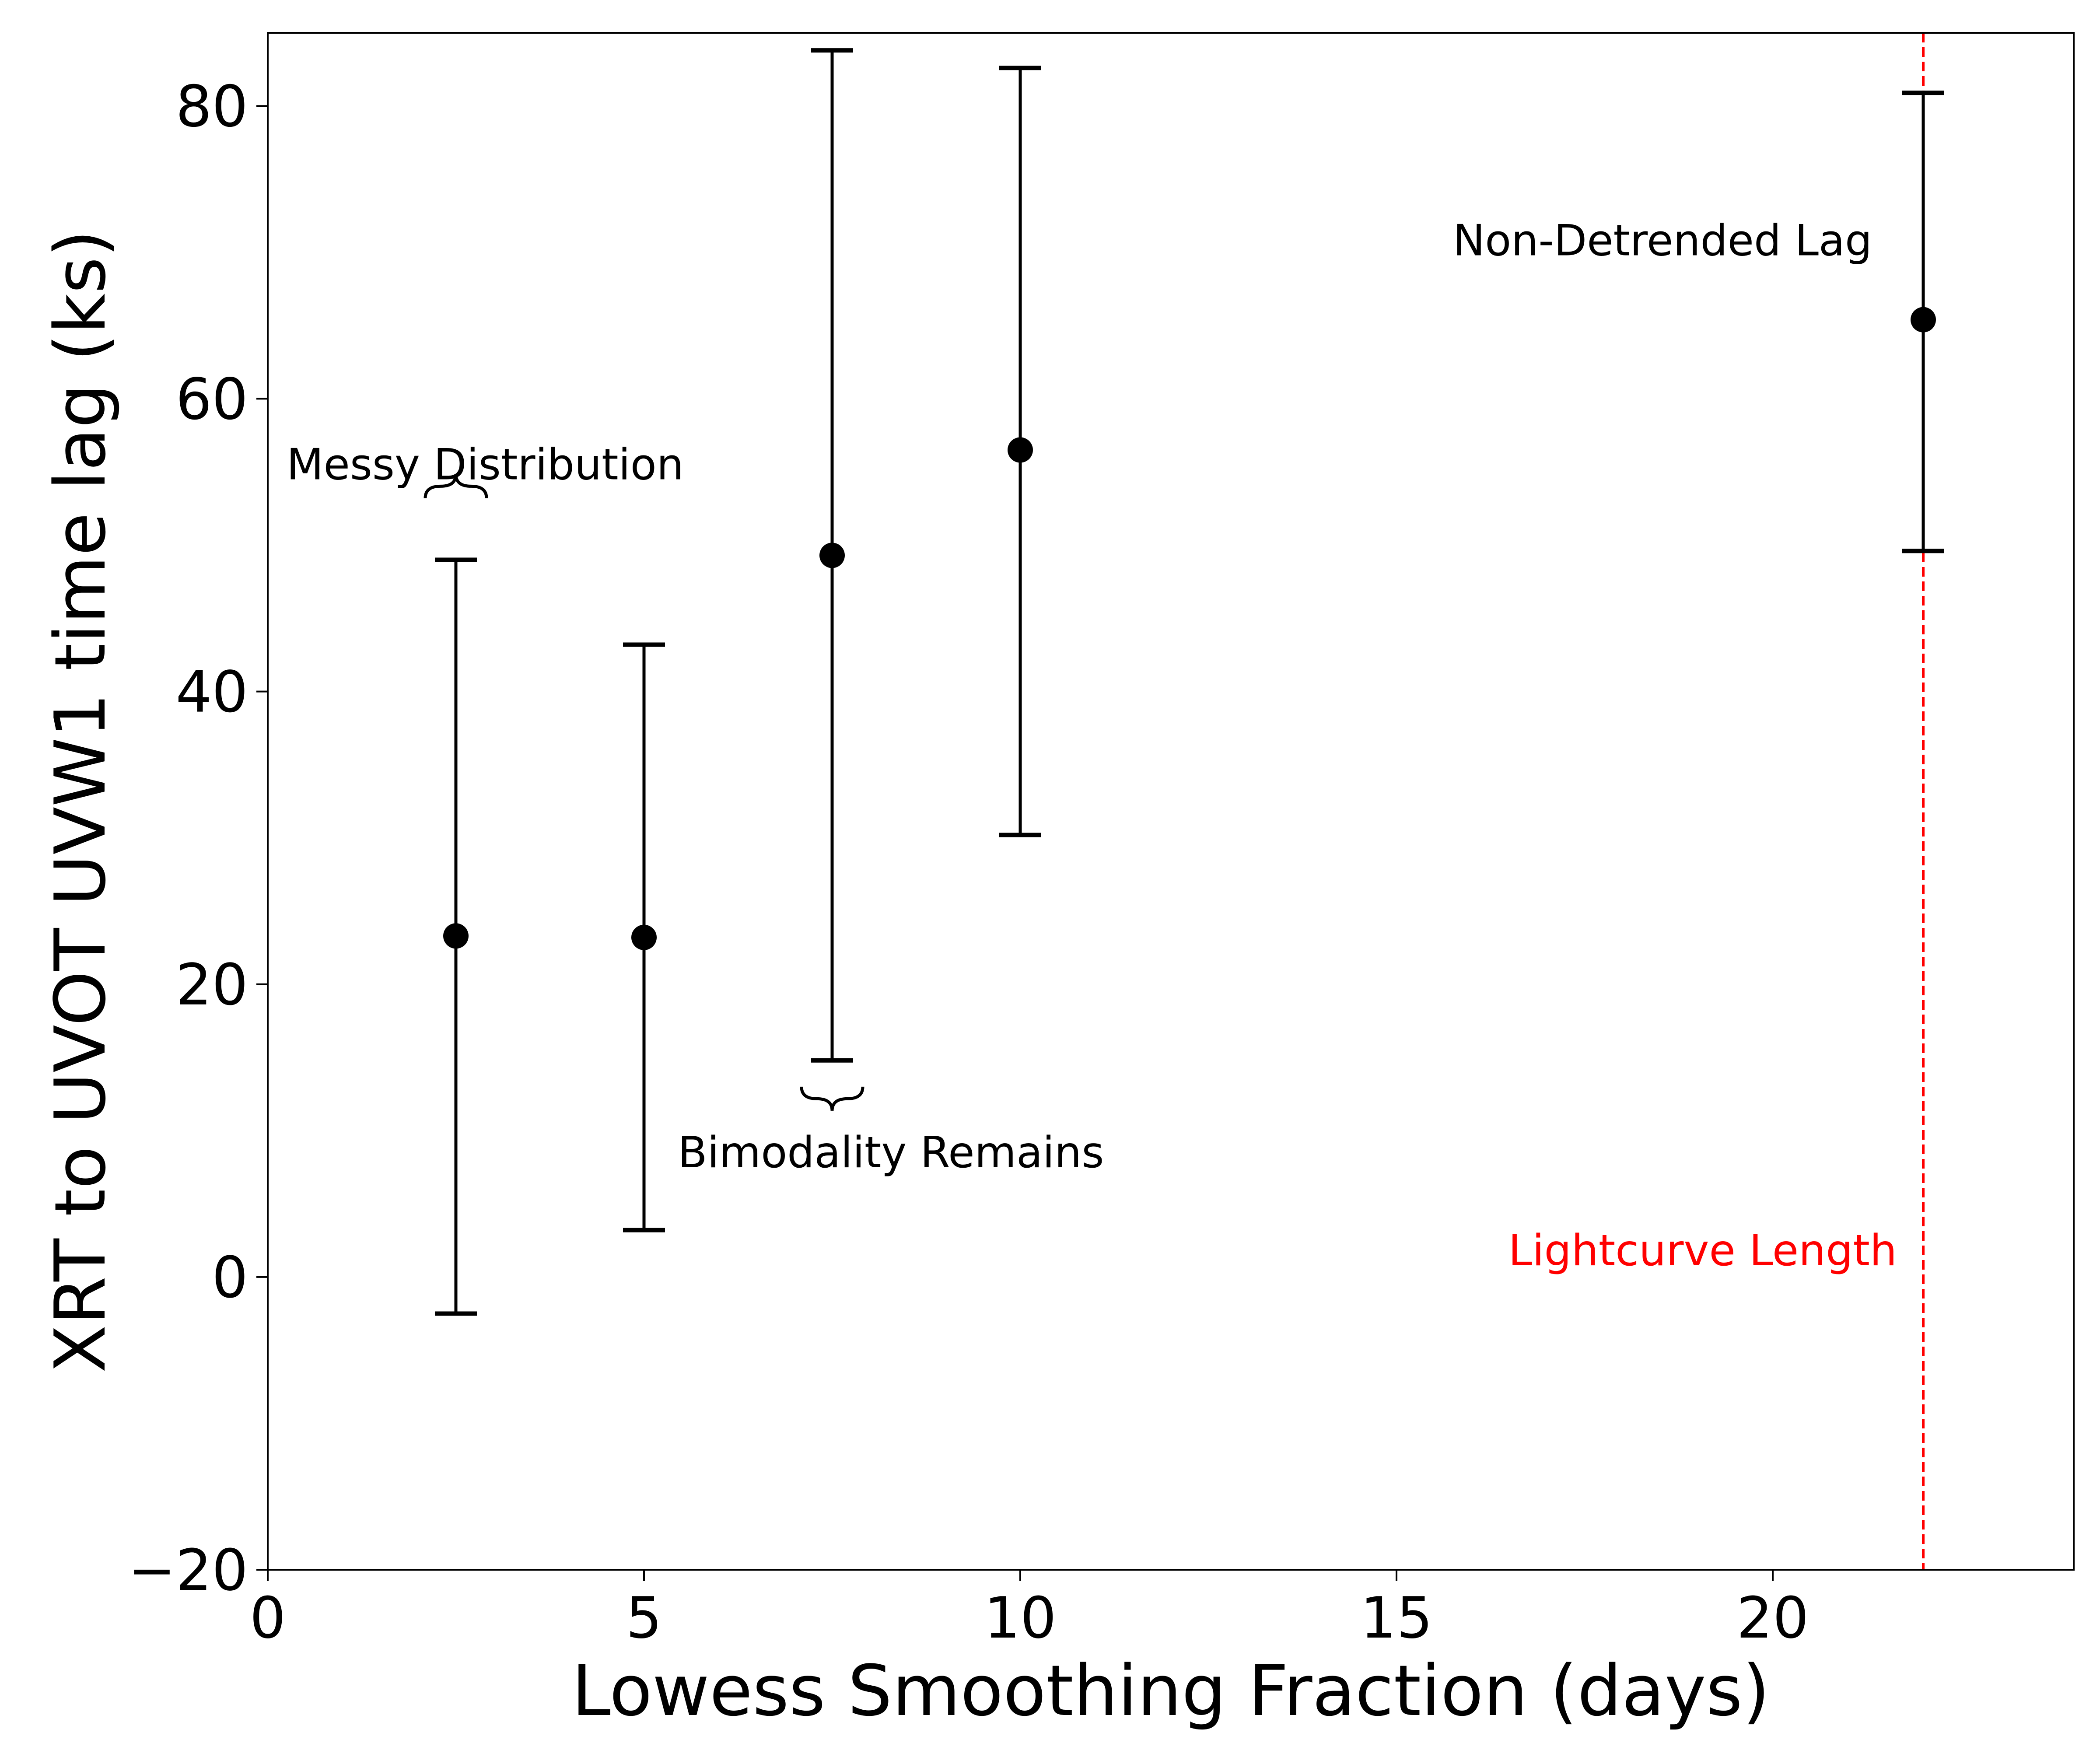 This screenshot has height=1750, width=2100. Describe the element at coordinates (212, 985) in the screenshot. I see `y-tick-label: 20` at that location.